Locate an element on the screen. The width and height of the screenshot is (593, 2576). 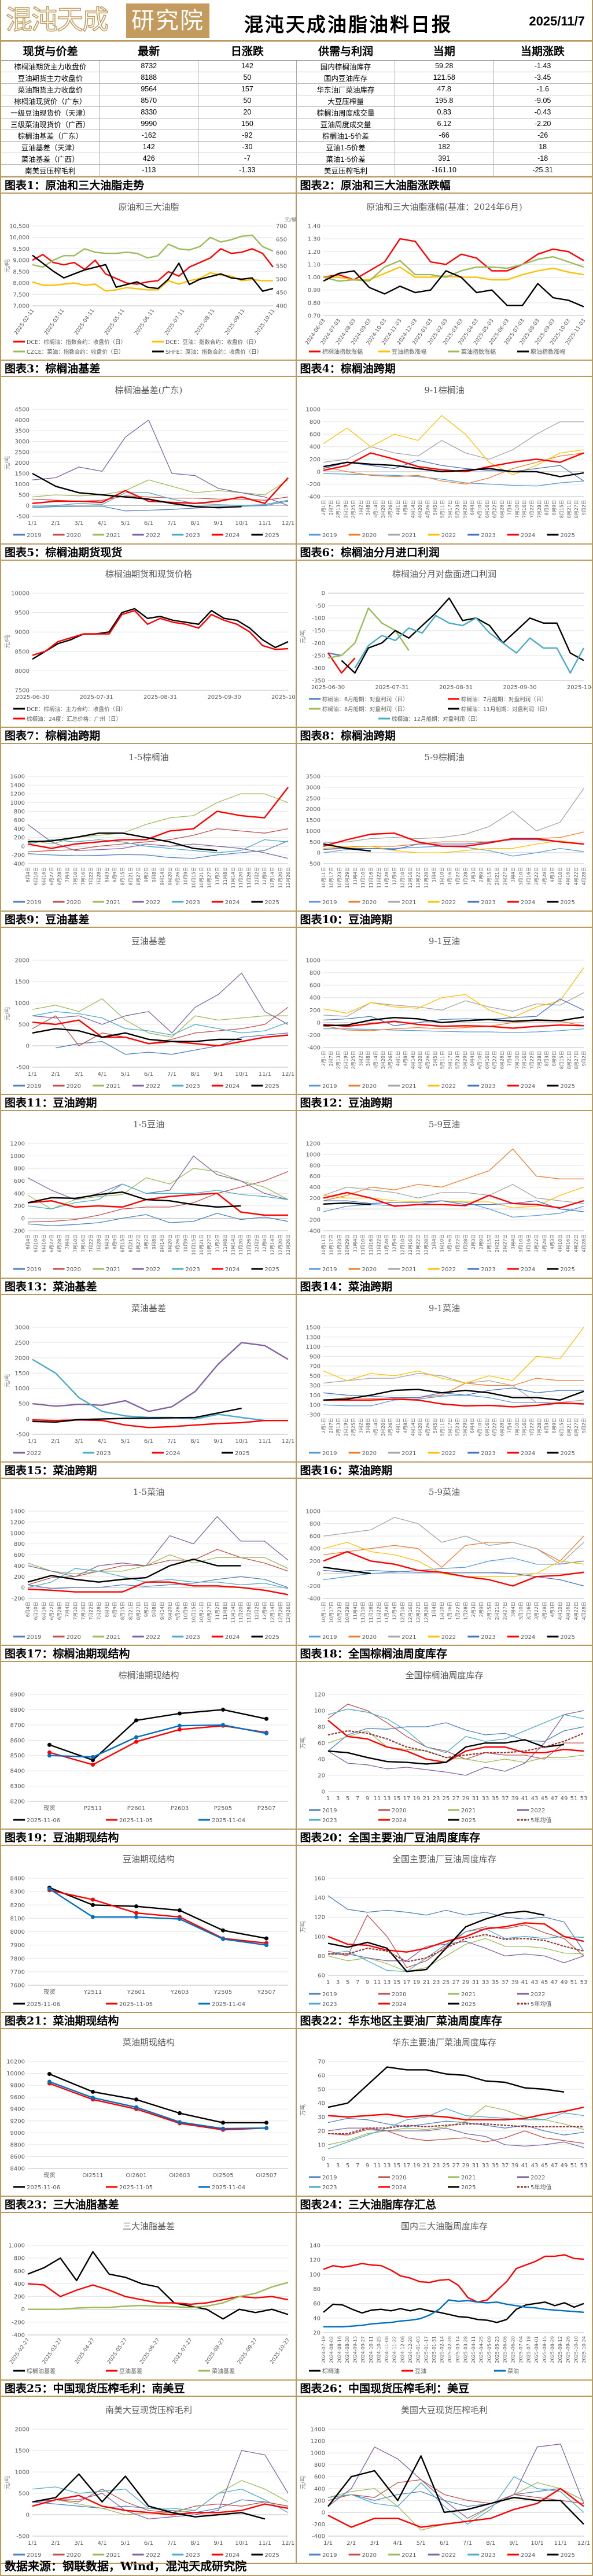
x-tick-label: 12月28日 is located at coordinates (426, 1244).